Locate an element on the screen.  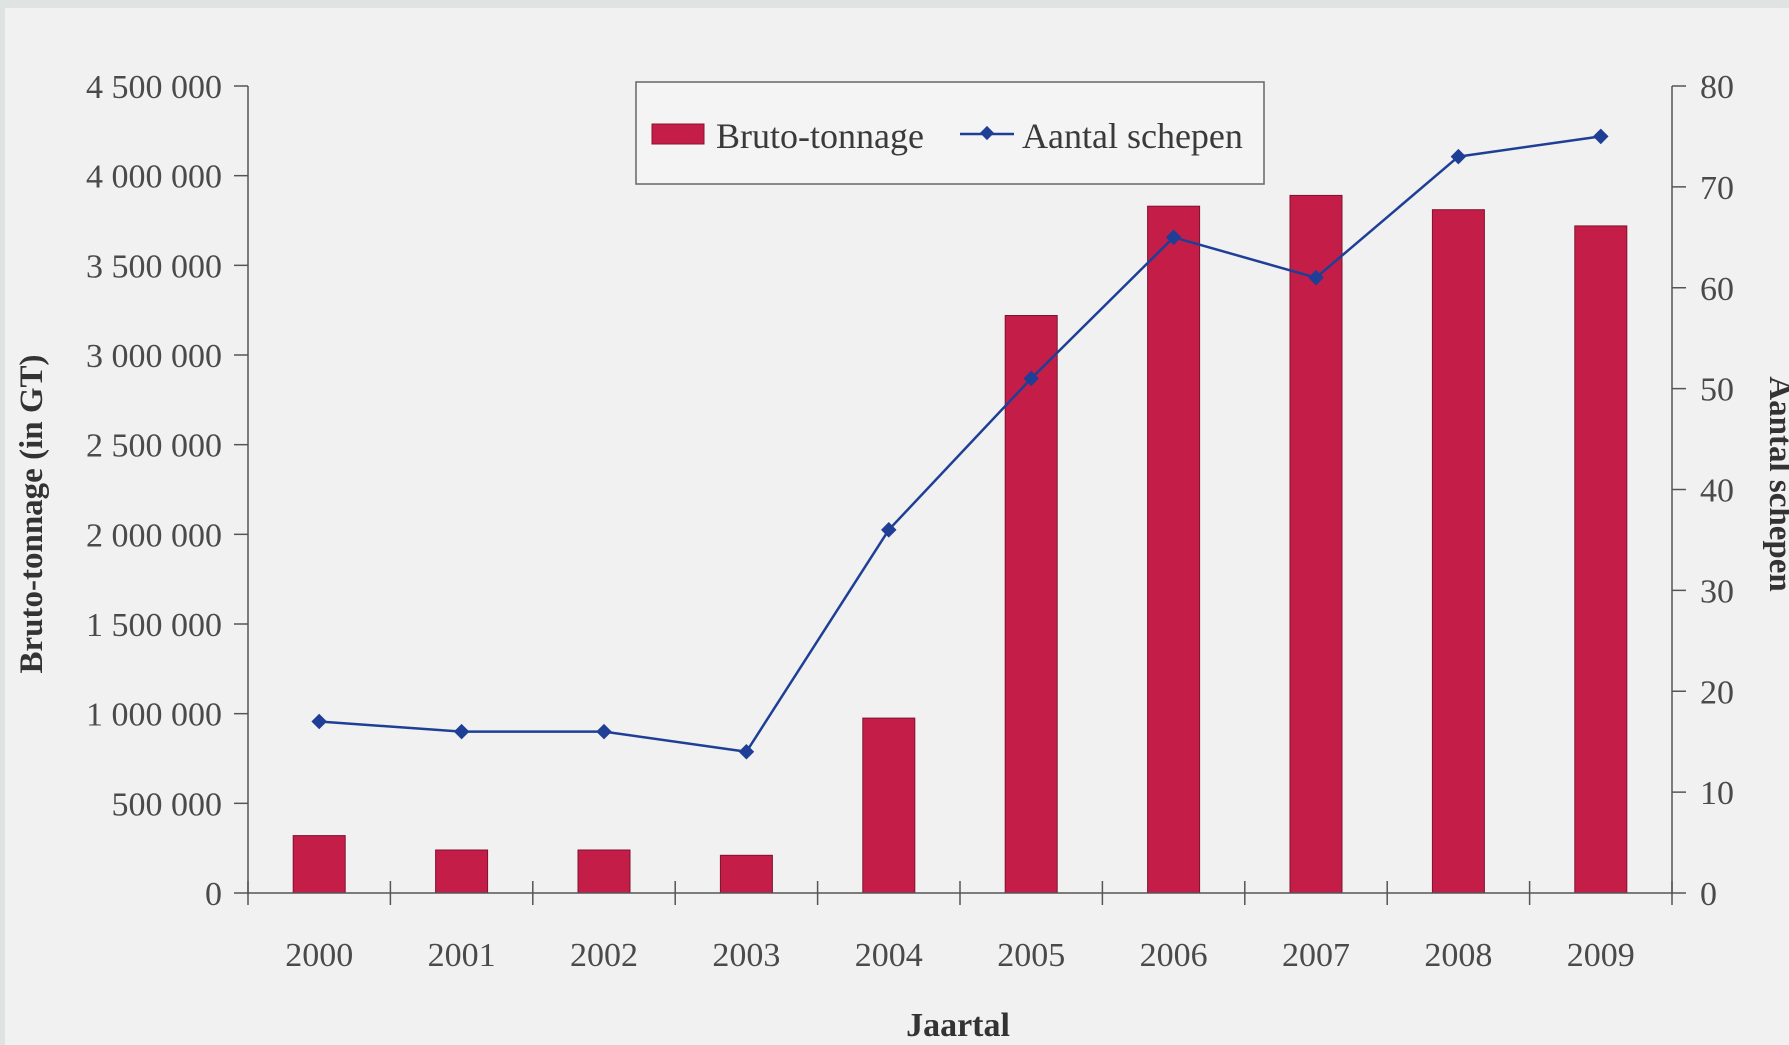
bar-bruto-tonnage-2009 is located at coordinates (1601, 559).